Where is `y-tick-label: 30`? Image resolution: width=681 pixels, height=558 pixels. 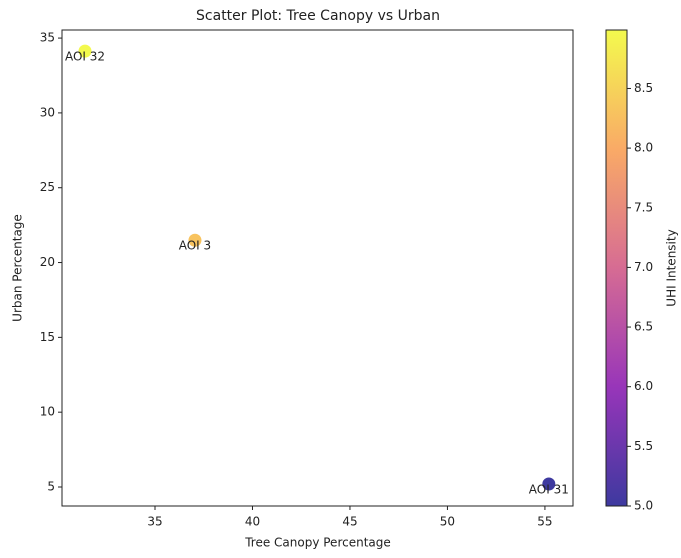 y-tick-label: 30 is located at coordinates (47, 112).